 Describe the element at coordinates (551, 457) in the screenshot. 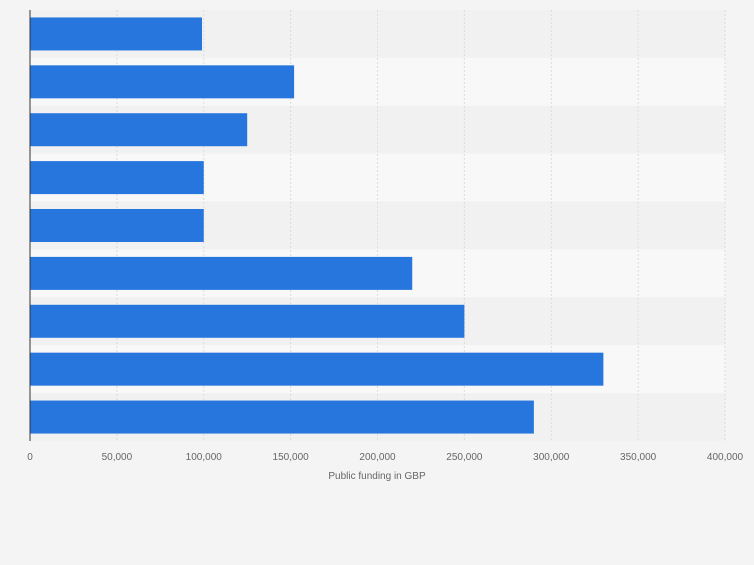

I see `x-tick-label-6: 300,000` at that location.